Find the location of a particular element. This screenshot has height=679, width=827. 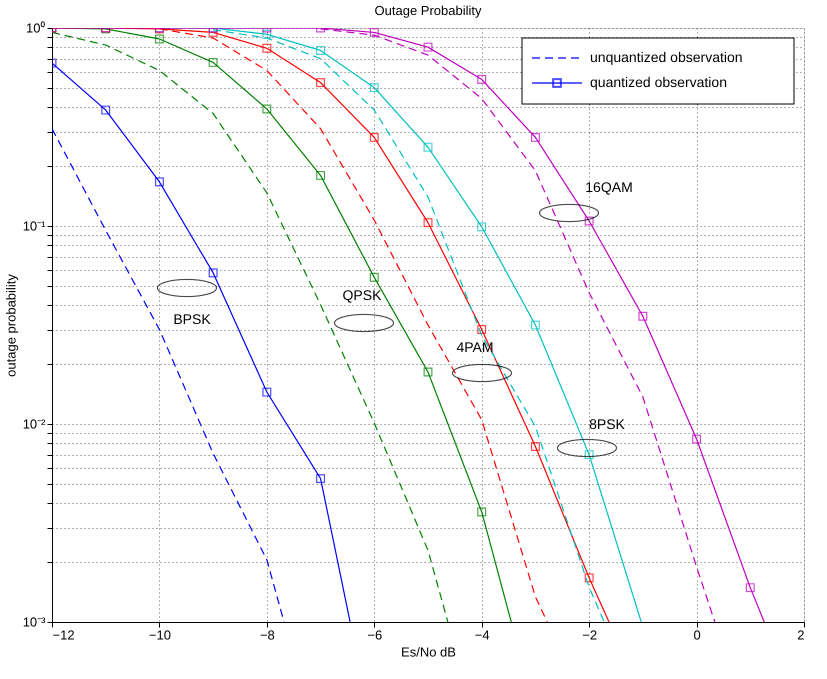

legend-label: unquantized observation is located at coordinates (666, 57).